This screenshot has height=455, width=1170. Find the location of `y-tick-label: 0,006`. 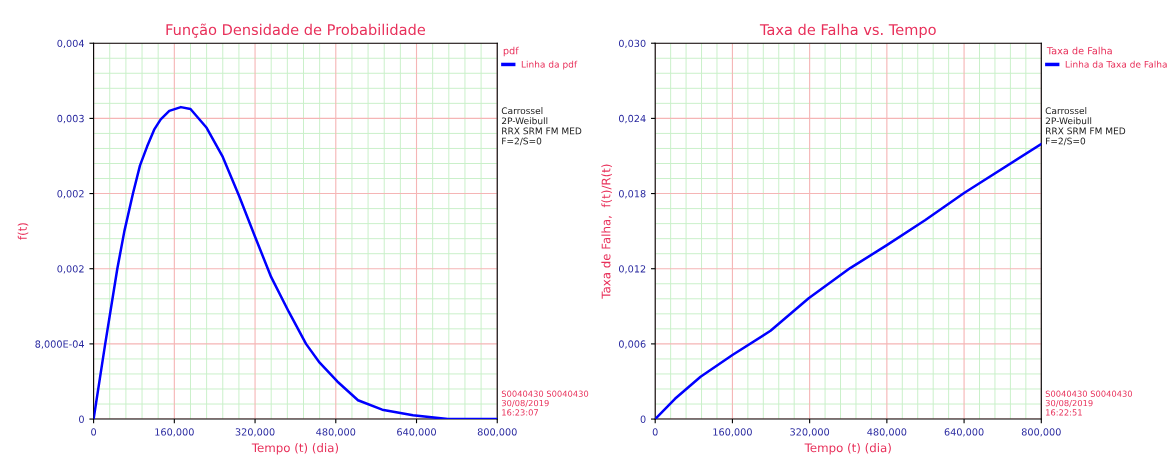

y-tick-label: 0,006 is located at coordinates (632, 344).